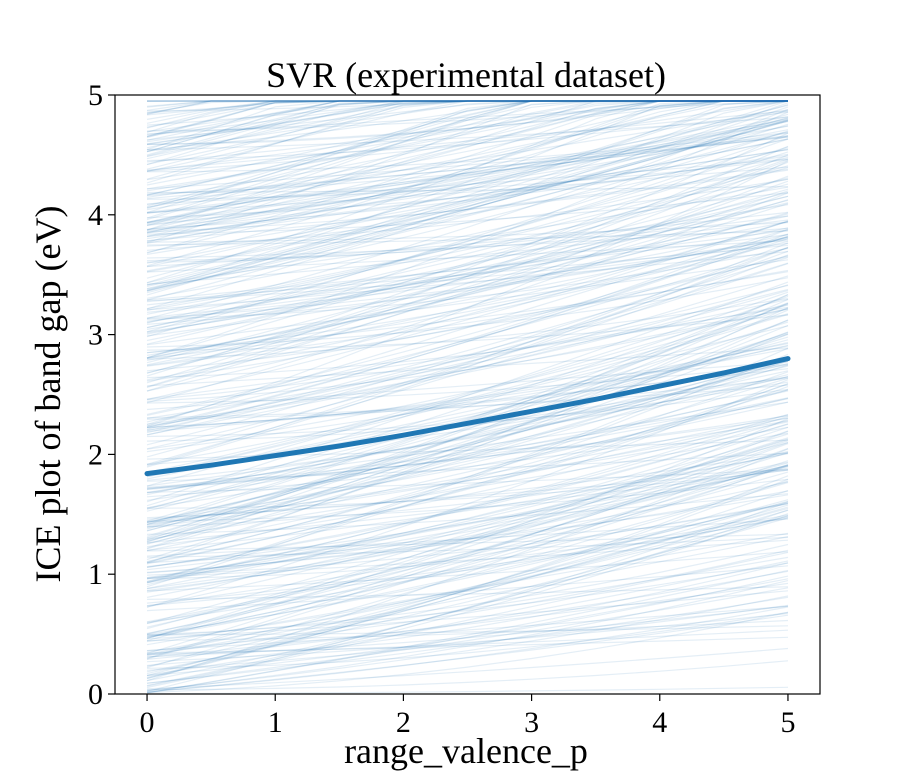  I want to click on x-tick-label: 4, so click(659, 722).